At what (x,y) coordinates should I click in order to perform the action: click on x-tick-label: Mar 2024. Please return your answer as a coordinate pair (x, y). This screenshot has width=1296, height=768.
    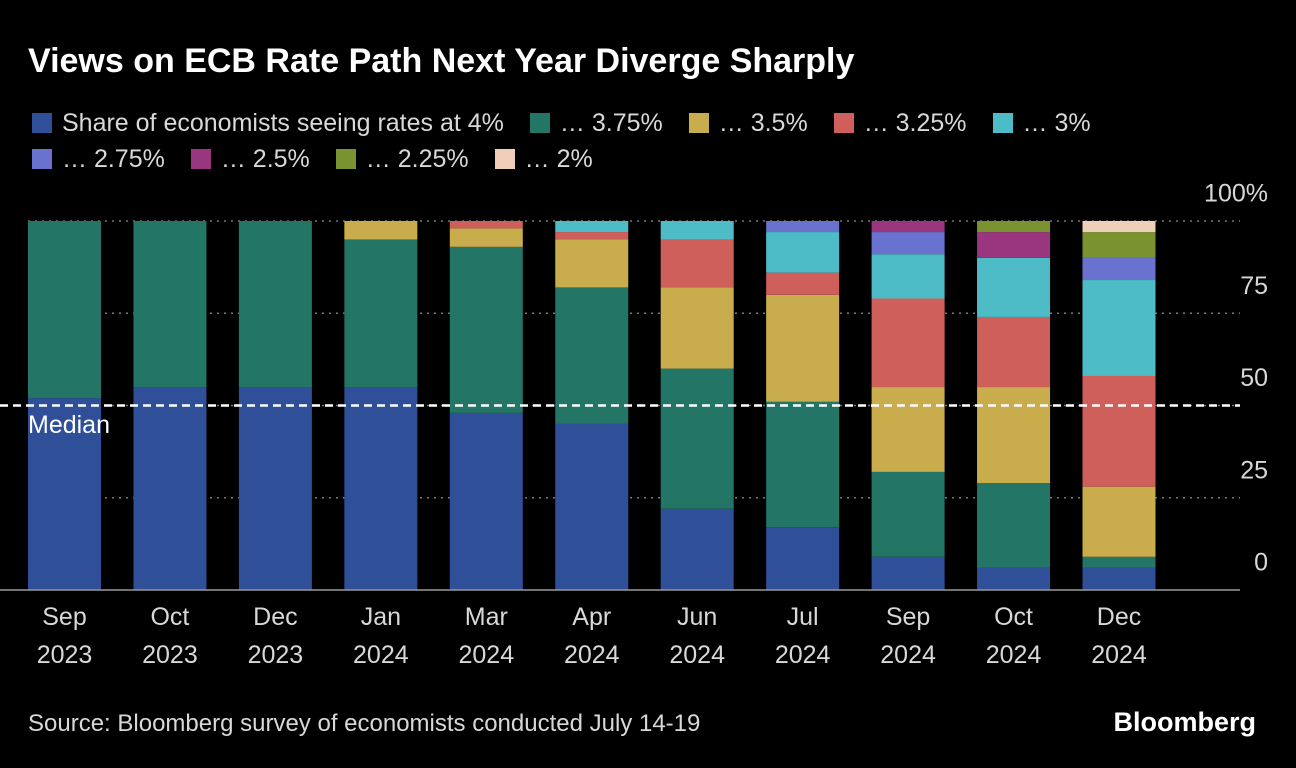
    Looking at the image, I should click on (486, 636).